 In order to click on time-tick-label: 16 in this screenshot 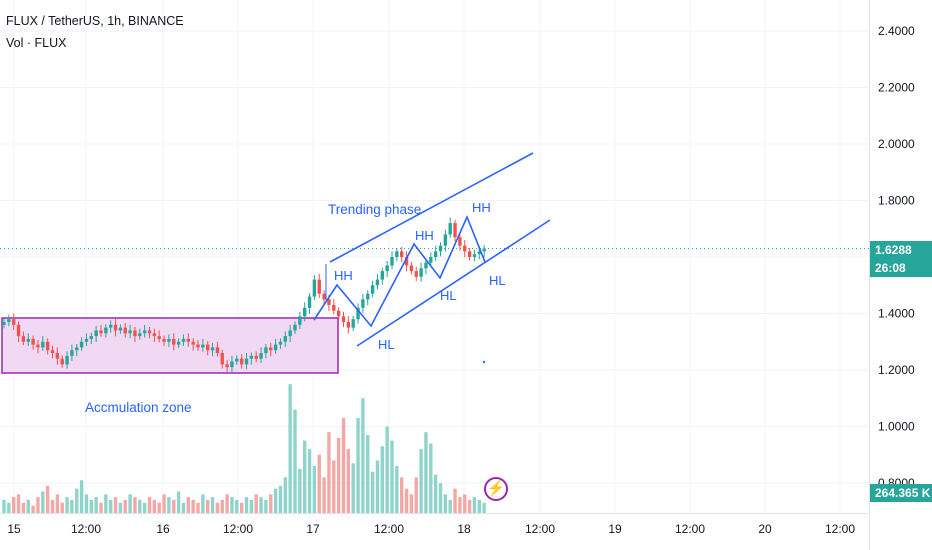, I will do `click(163, 529)`.